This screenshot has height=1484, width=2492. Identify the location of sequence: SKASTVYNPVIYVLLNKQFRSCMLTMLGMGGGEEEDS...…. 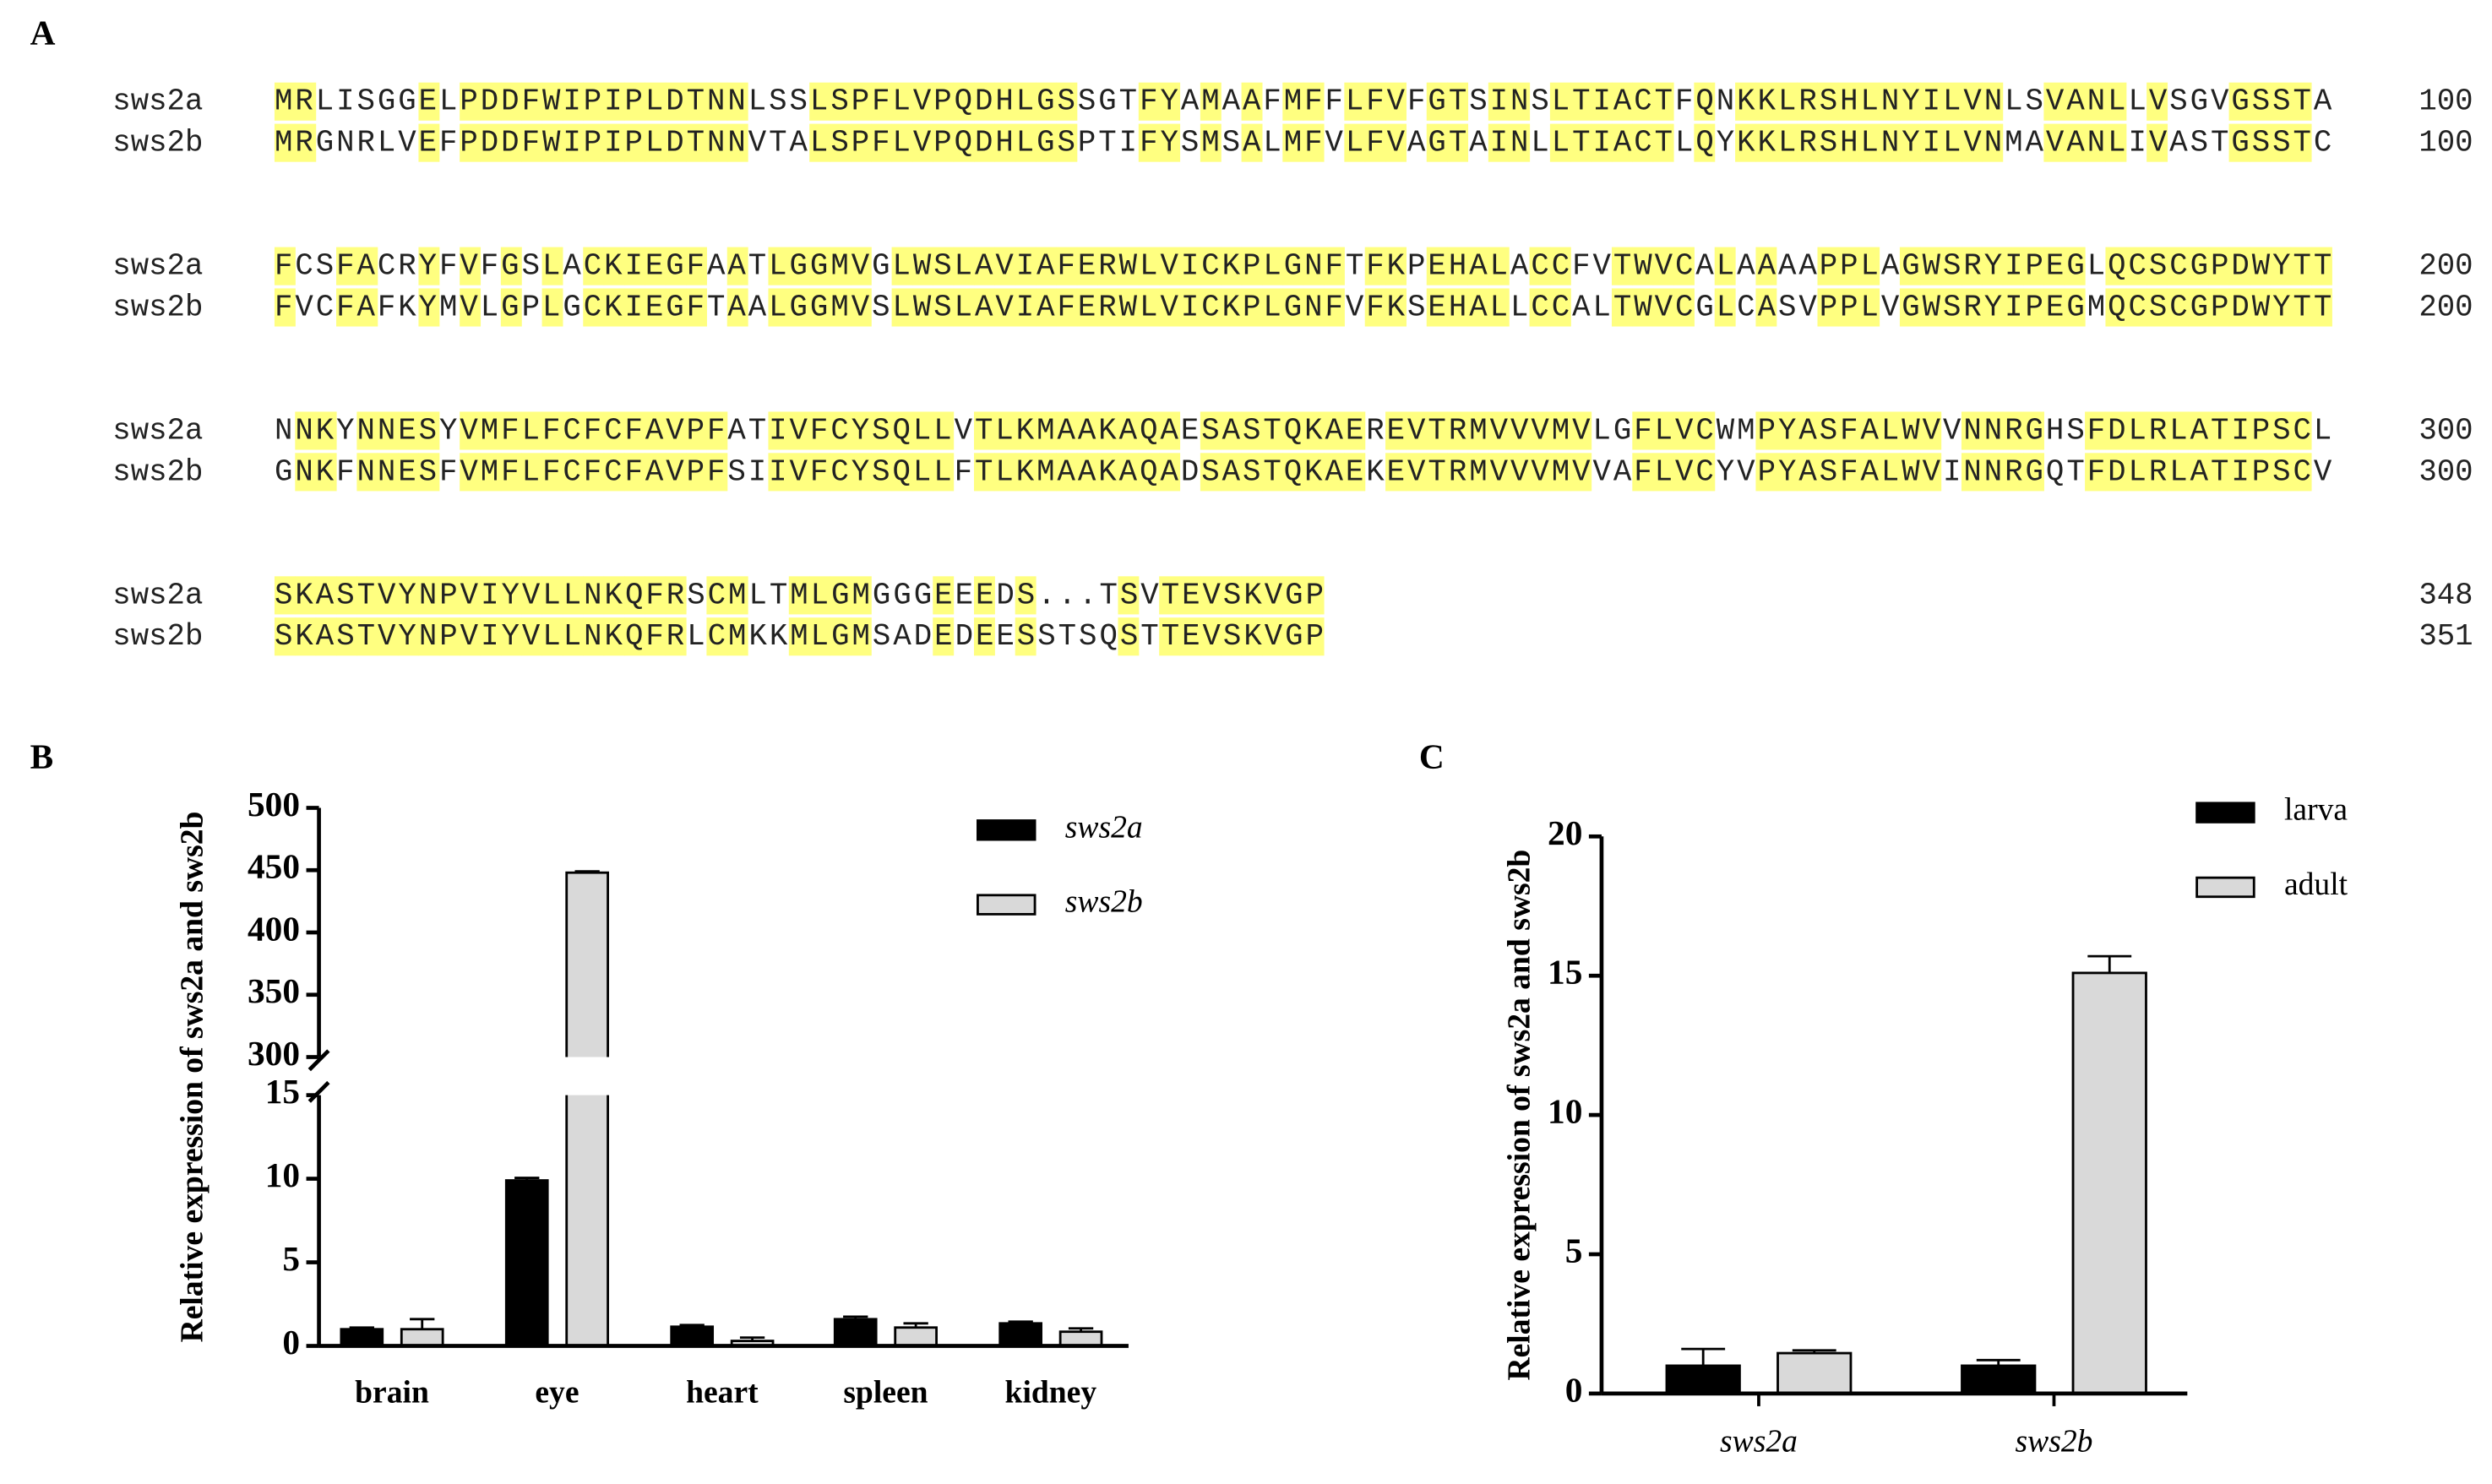
(799, 595).